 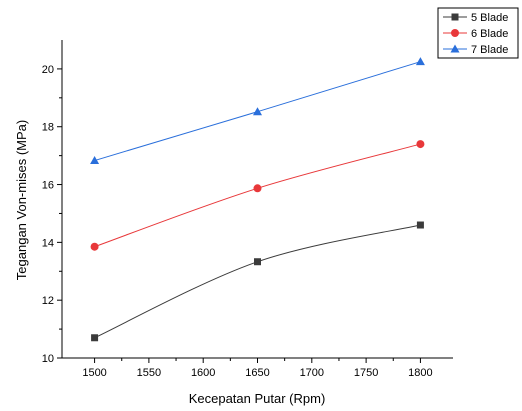 What do you see at coordinates (257, 398) in the screenshot?
I see `x-axis-title: Kecepatan Putar (Rpm)` at bounding box center [257, 398].